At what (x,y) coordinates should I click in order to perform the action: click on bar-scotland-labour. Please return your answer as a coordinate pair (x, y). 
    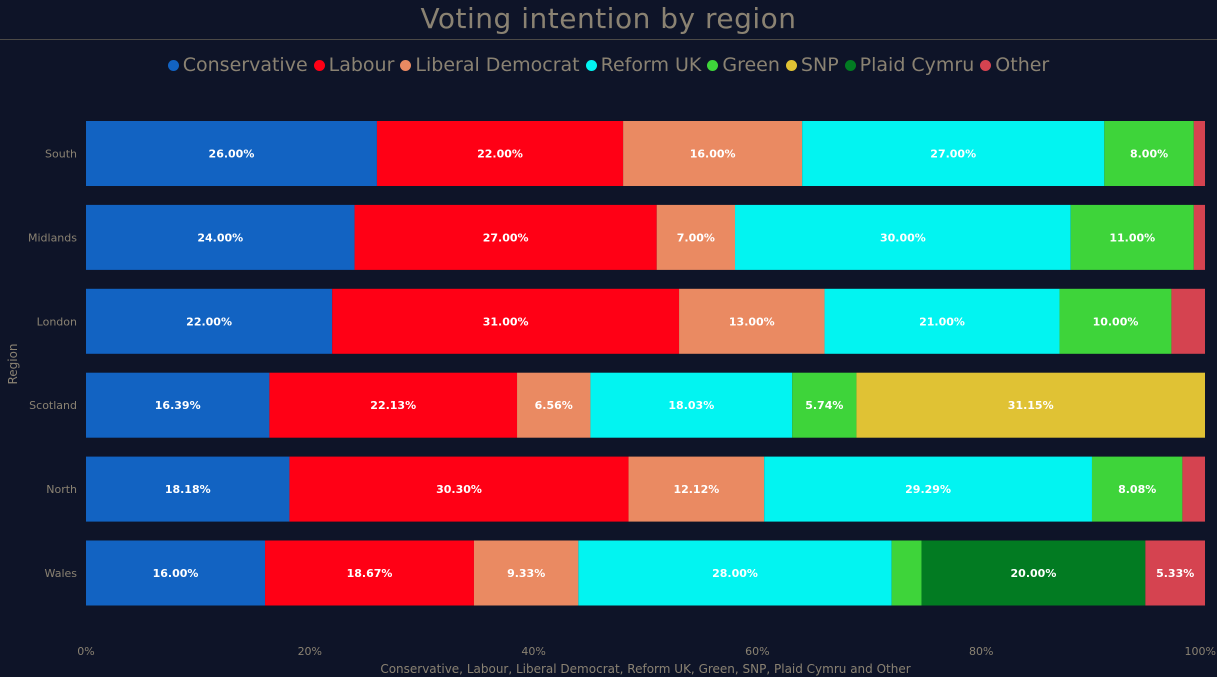
    Looking at the image, I should click on (393, 405).